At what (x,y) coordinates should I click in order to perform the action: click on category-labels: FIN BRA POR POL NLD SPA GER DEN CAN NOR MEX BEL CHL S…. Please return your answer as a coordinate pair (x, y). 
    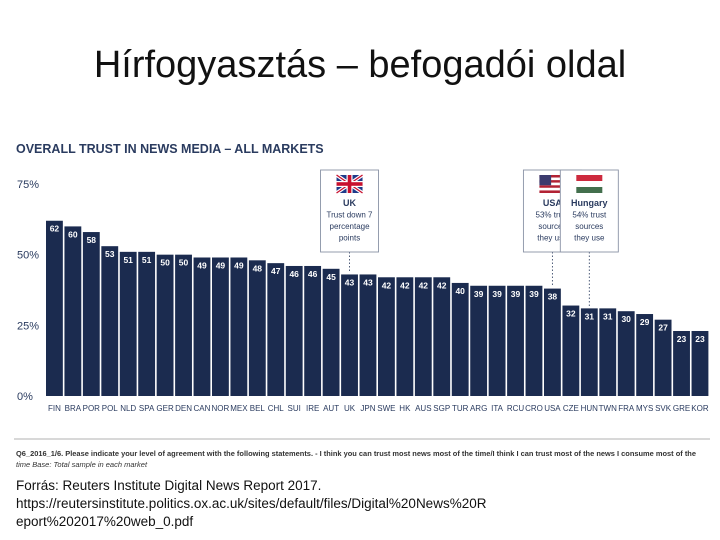
    Looking at the image, I should click on (378, 408).